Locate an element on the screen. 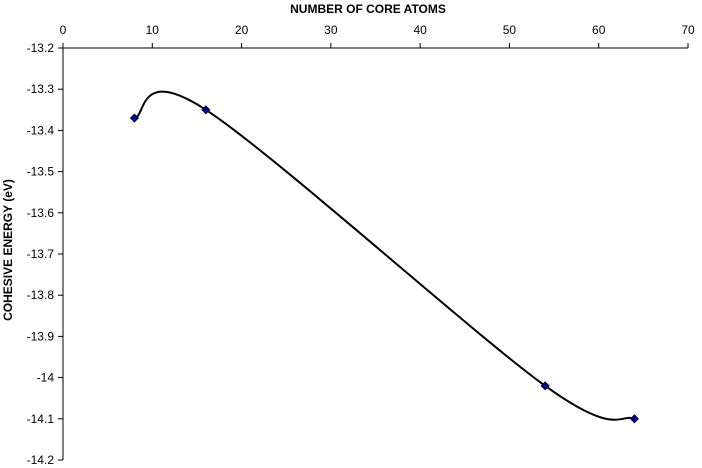 This screenshot has width=702, height=468. y-tick-label: -13.5 is located at coordinates (41, 172).